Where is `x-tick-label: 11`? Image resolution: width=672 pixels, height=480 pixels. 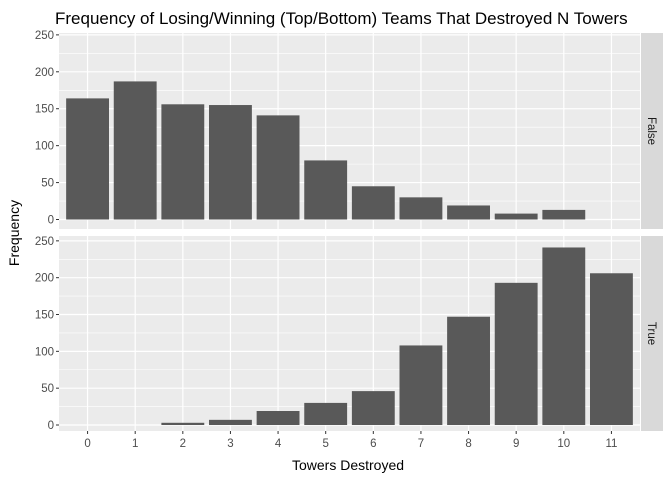
x-tick-label: 11 is located at coordinates (611, 444).